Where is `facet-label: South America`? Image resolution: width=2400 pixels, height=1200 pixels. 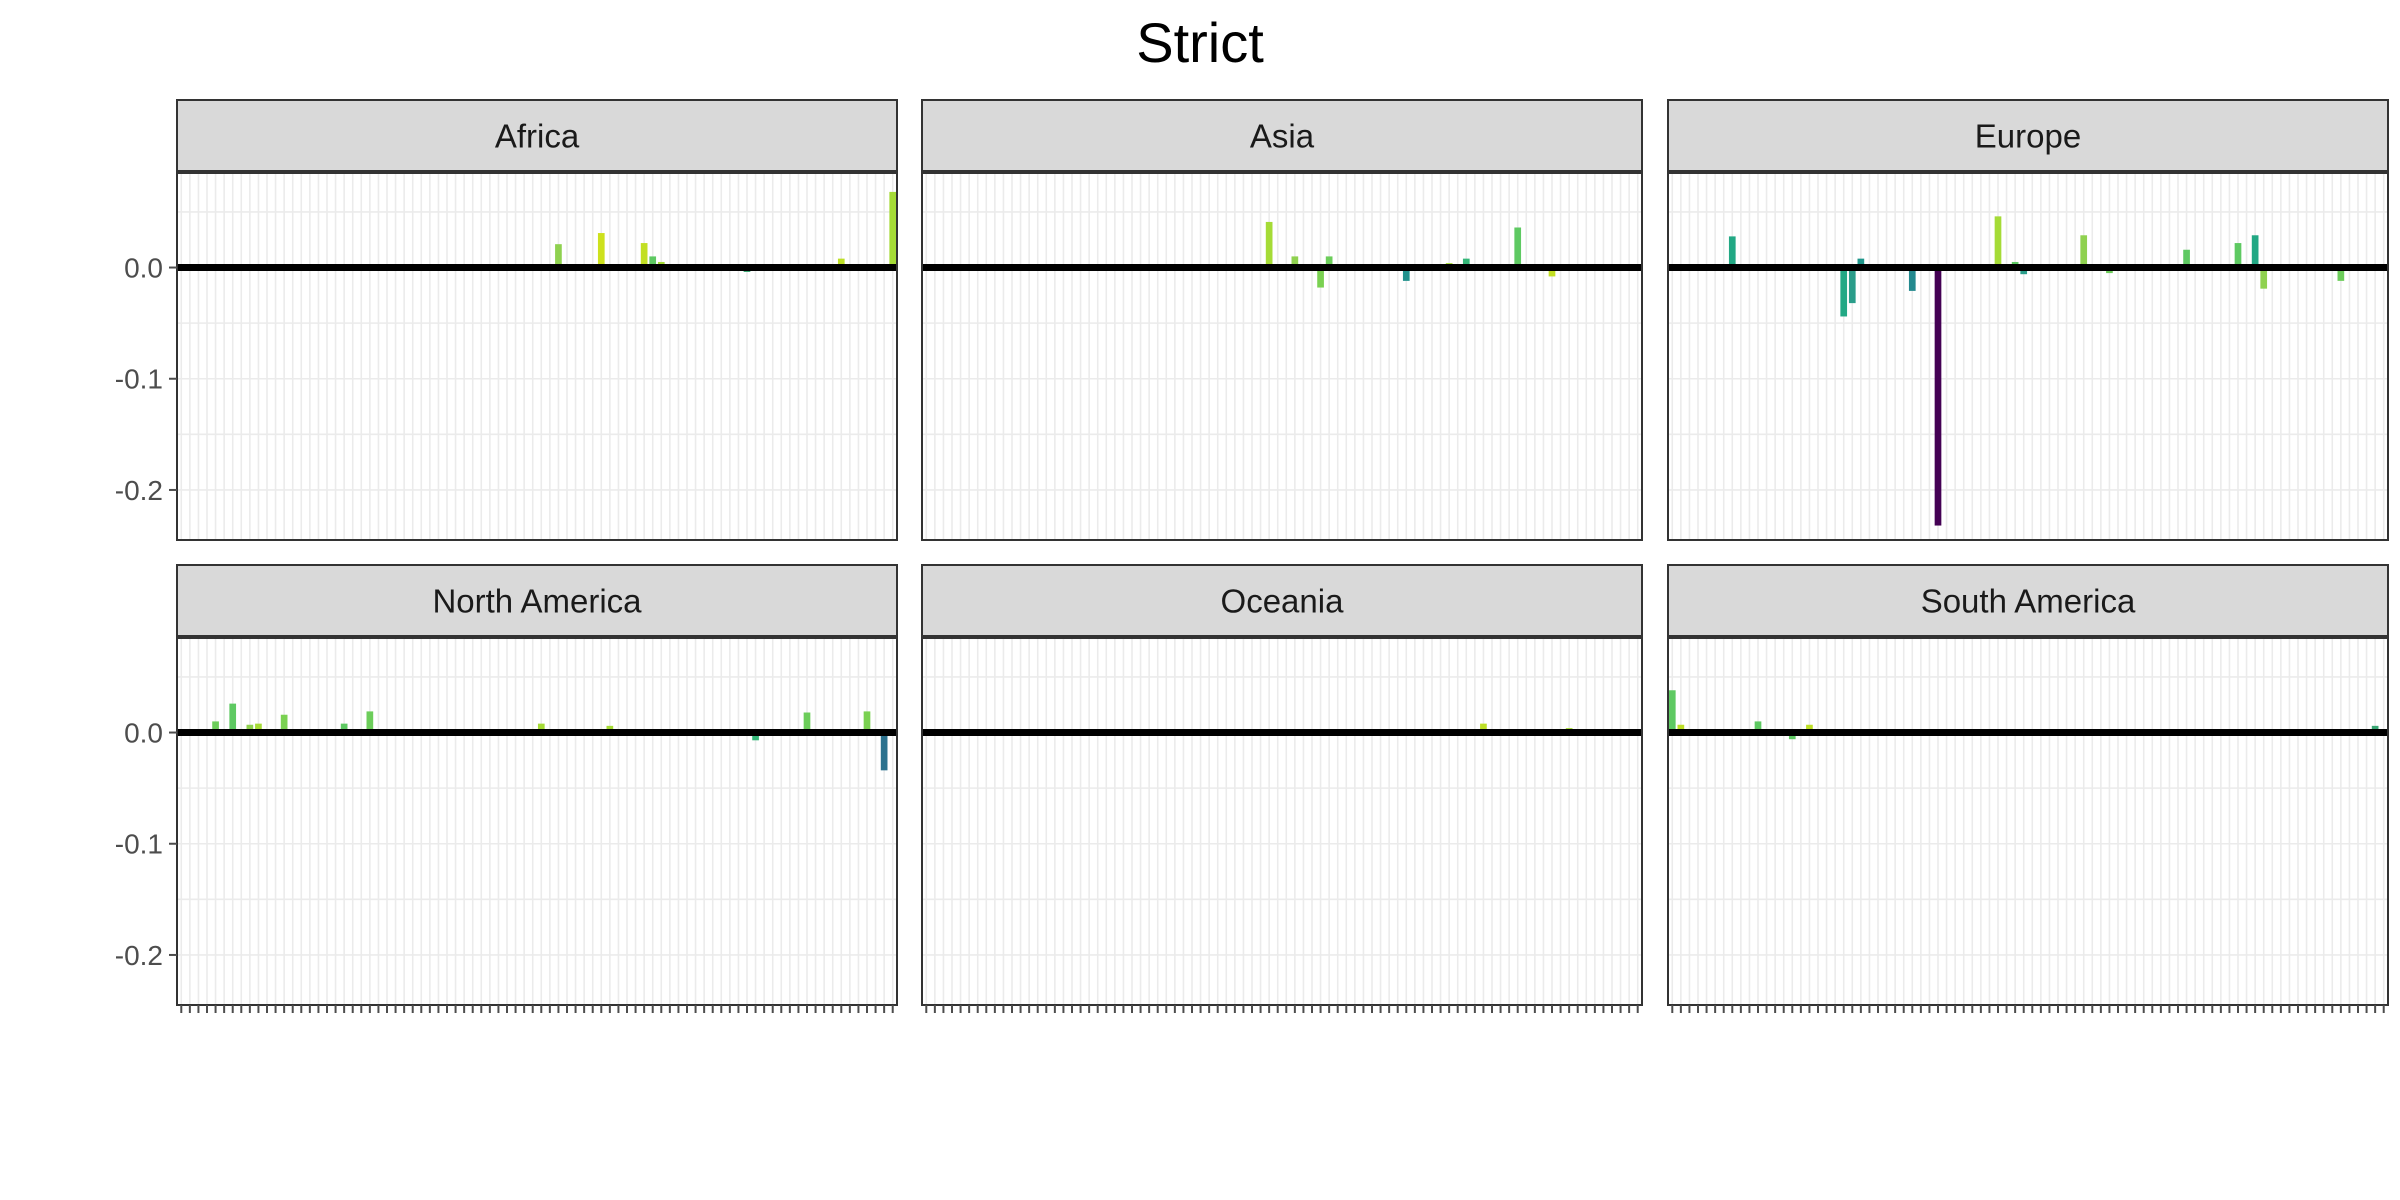 facet-label: South America is located at coordinates (2028, 601).